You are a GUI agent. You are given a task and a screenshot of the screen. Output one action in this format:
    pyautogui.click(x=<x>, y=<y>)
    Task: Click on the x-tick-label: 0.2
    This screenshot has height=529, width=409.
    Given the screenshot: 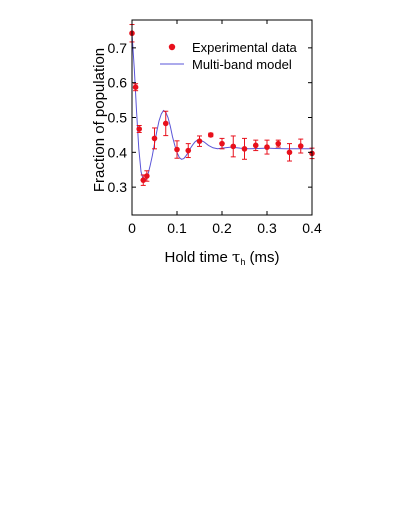 What is the action you would take?
    pyautogui.click(x=222, y=228)
    